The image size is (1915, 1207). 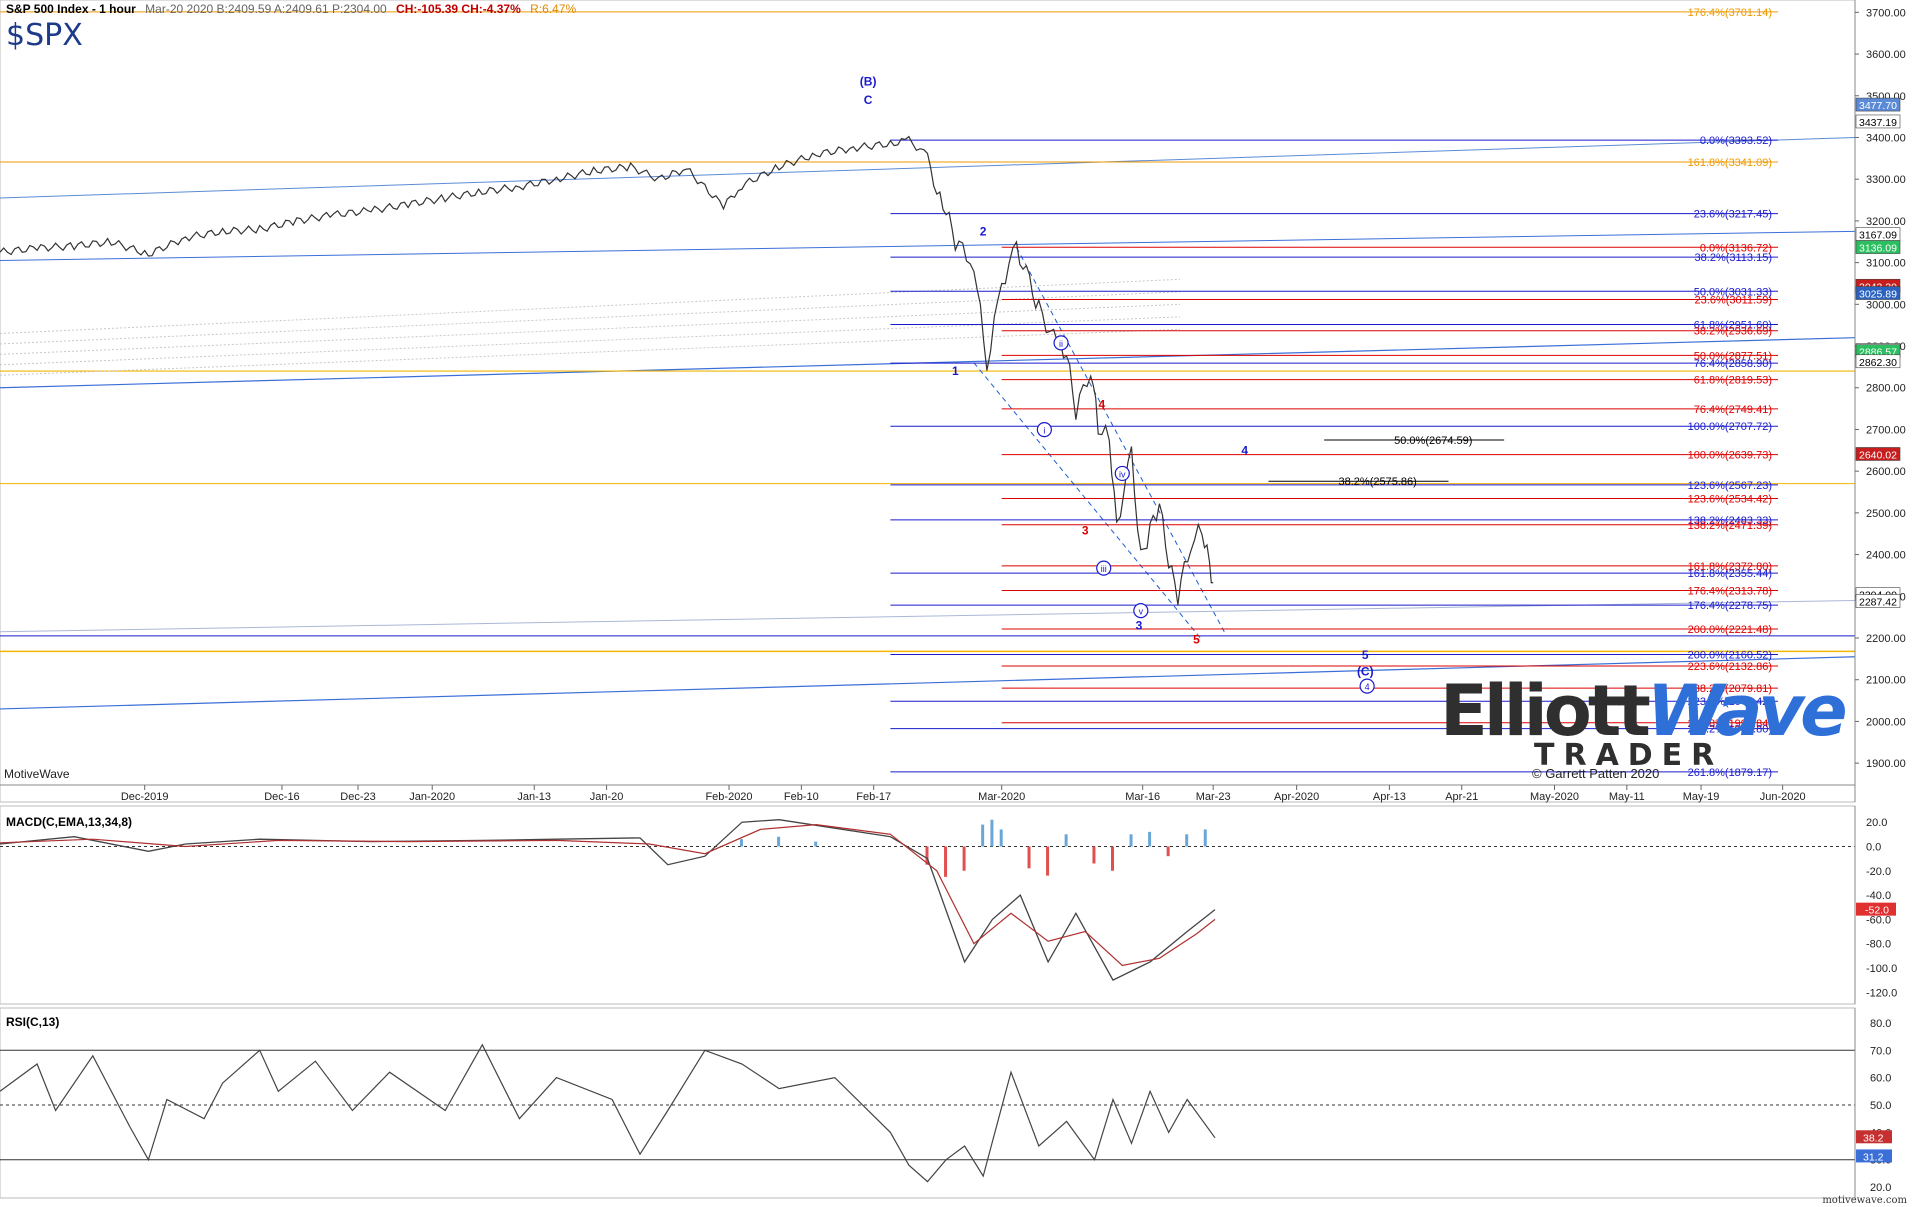 I want to click on fib-level-label: 138.2%(2483.33), so click(x=1730, y=521).